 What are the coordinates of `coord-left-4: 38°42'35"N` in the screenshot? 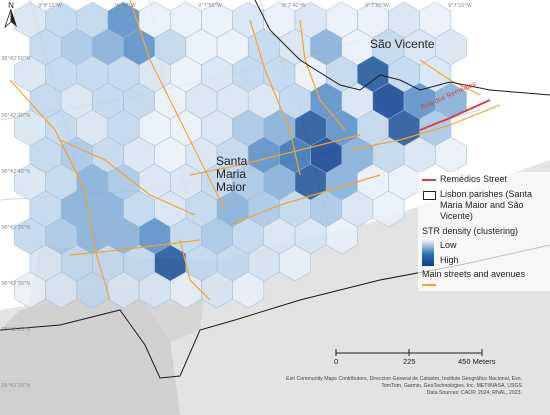 It's located at (16, 228).